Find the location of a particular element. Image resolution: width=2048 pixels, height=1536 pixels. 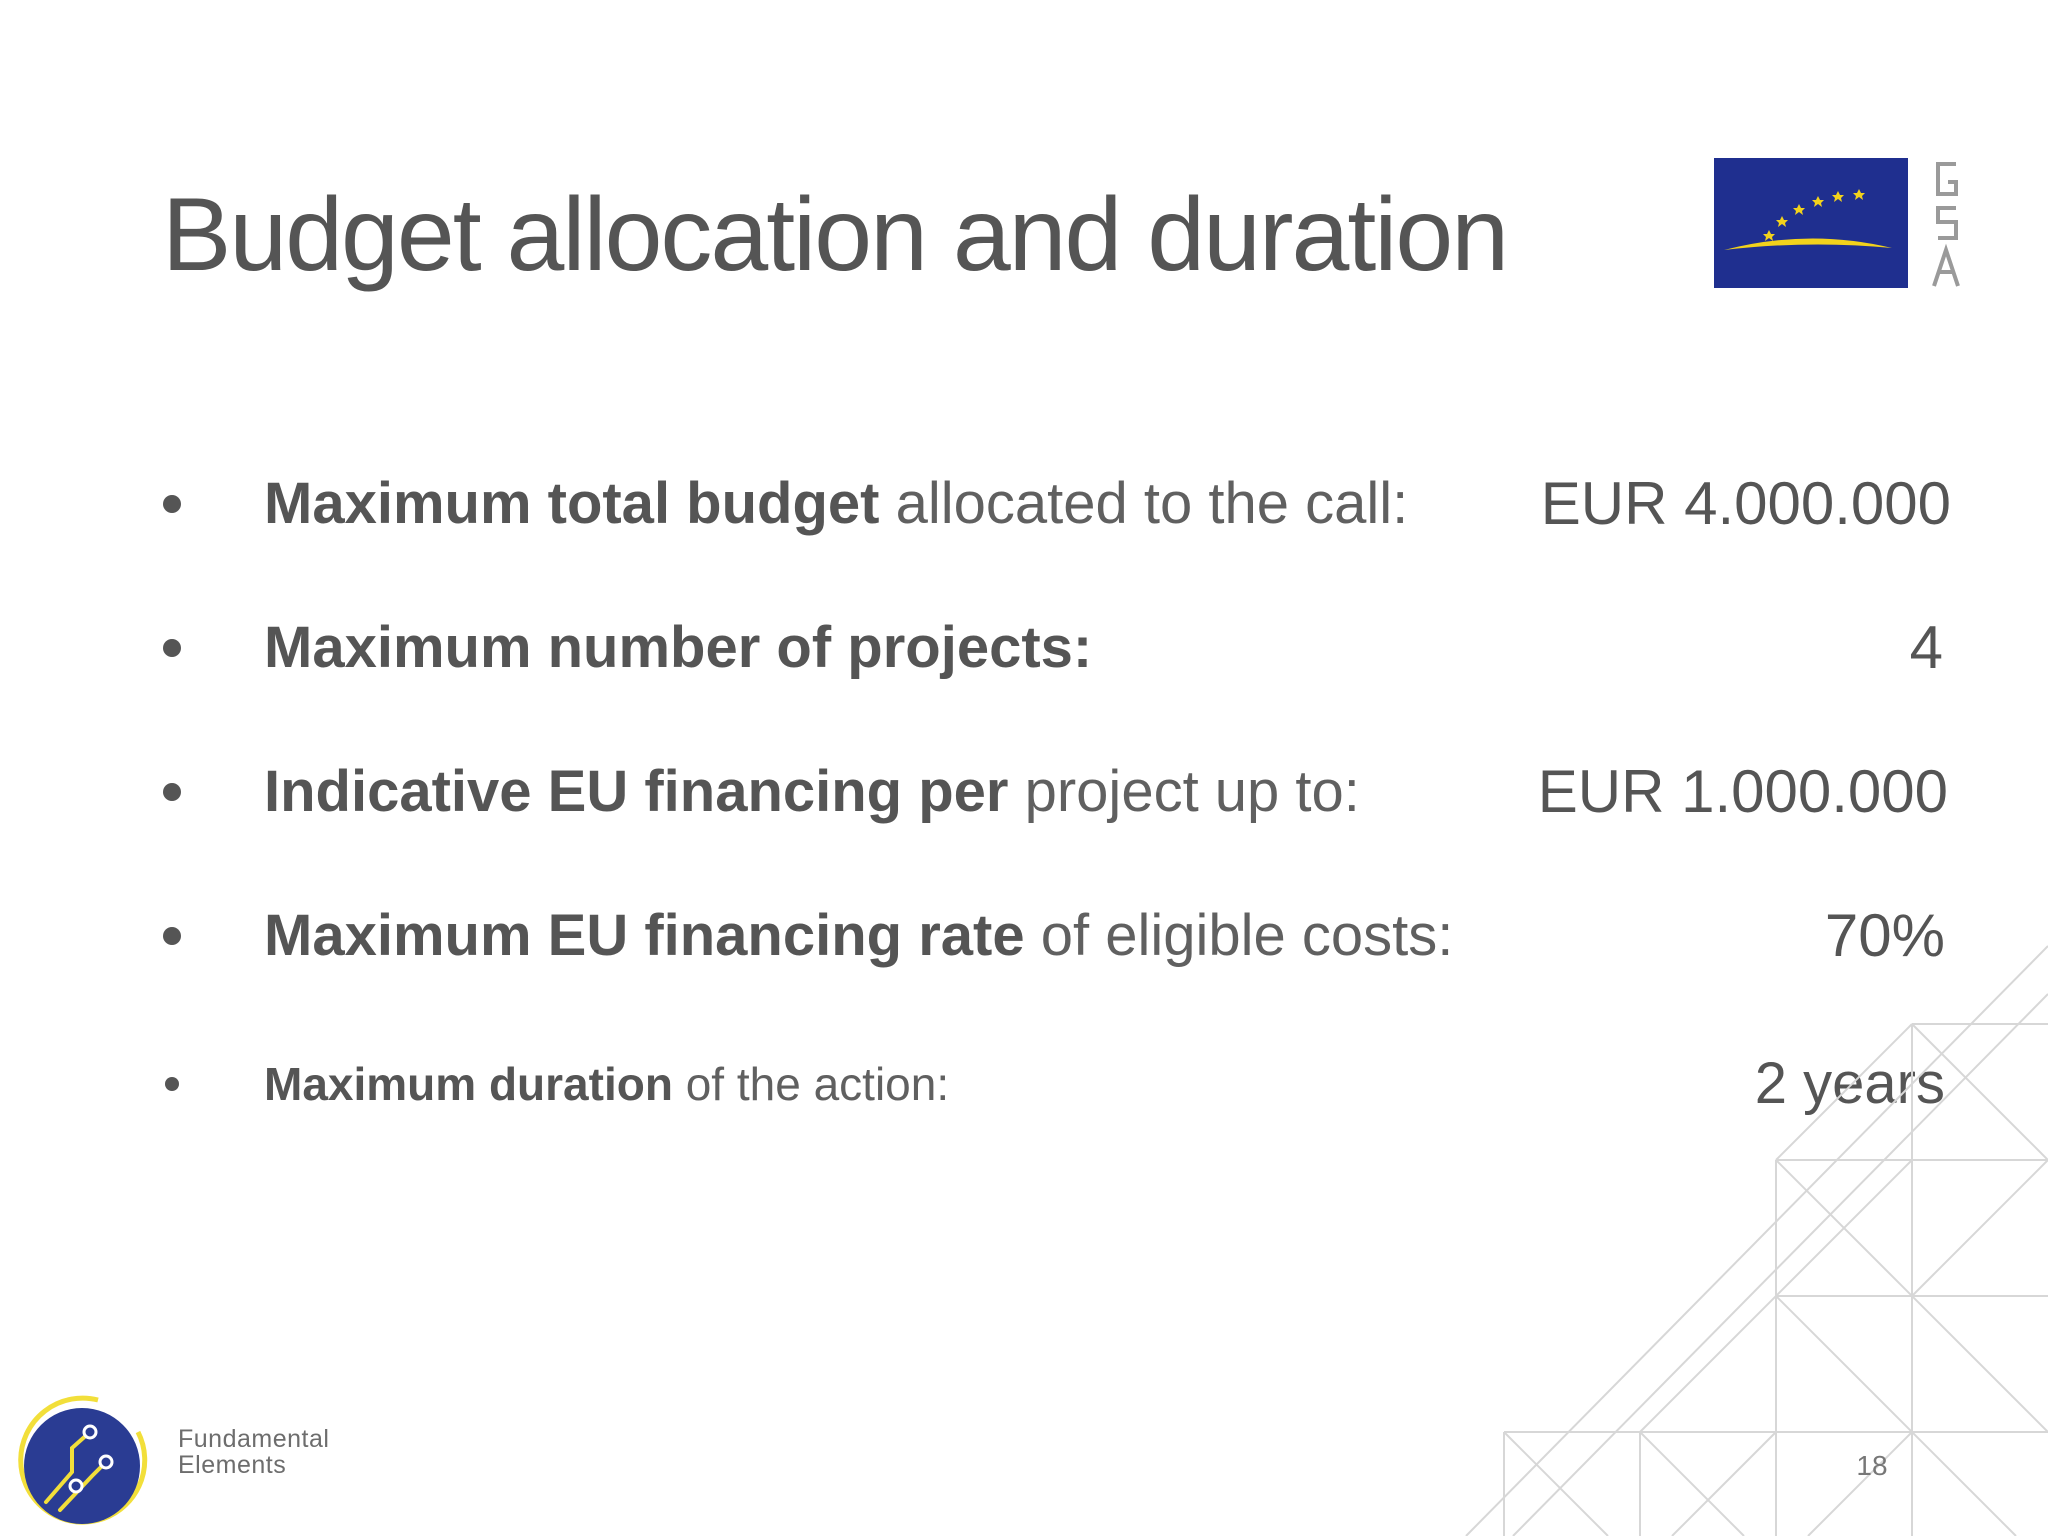

bullet-label-rest: of eligible costs: is located at coordinates (1239, 935).